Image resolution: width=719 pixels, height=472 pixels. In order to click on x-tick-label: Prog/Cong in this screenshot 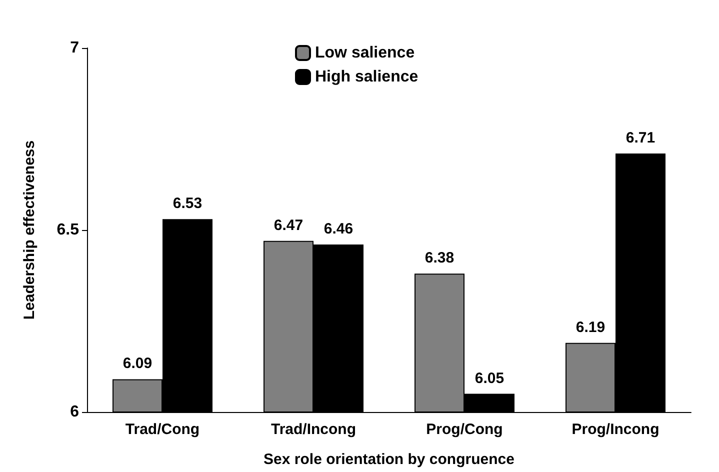, I will do `click(464, 429)`.